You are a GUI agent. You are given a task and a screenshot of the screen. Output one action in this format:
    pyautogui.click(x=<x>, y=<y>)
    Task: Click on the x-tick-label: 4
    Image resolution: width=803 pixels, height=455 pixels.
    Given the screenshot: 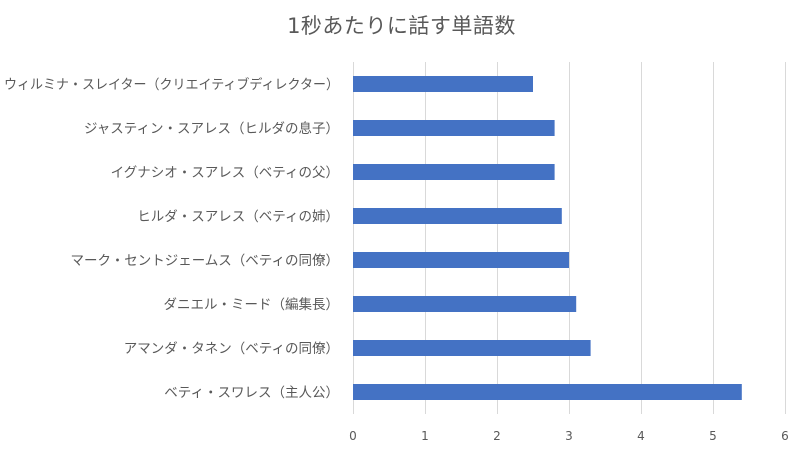 What is the action you would take?
    pyautogui.click(x=641, y=436)
    